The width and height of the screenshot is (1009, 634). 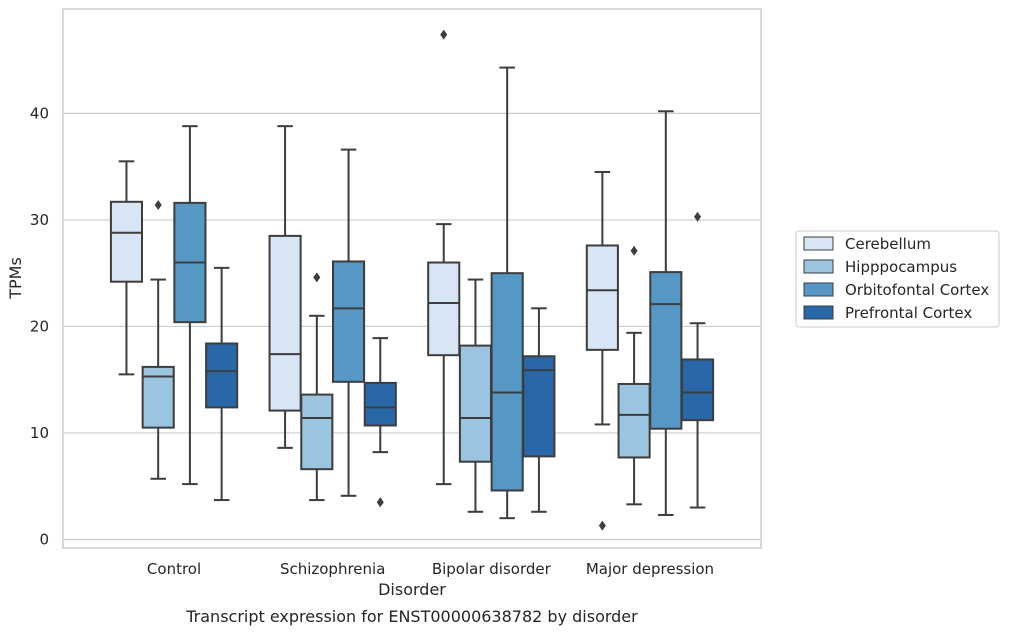 I want to click on y-tick-label: 40, so click(x=39, y=113).